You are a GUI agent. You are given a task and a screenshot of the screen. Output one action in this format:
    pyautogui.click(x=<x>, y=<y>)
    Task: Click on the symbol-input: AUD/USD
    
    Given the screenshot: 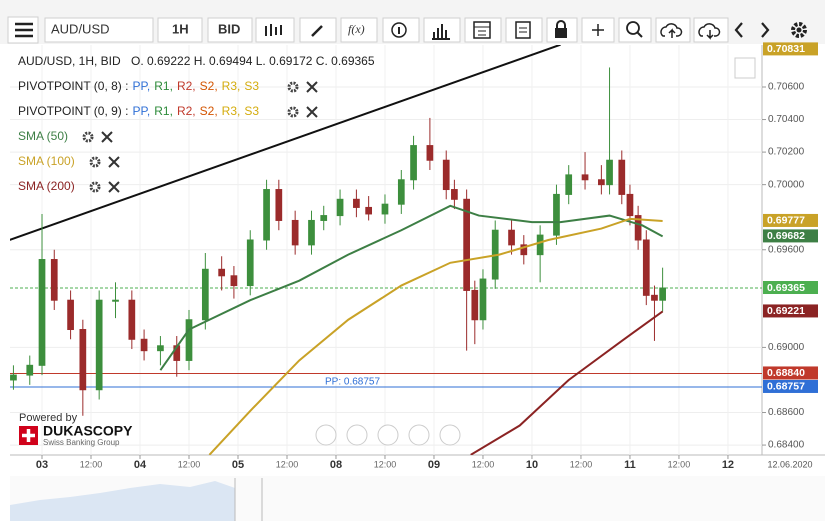 What is the action you would take?
    pyautogui.click(x=99, y=30)
    